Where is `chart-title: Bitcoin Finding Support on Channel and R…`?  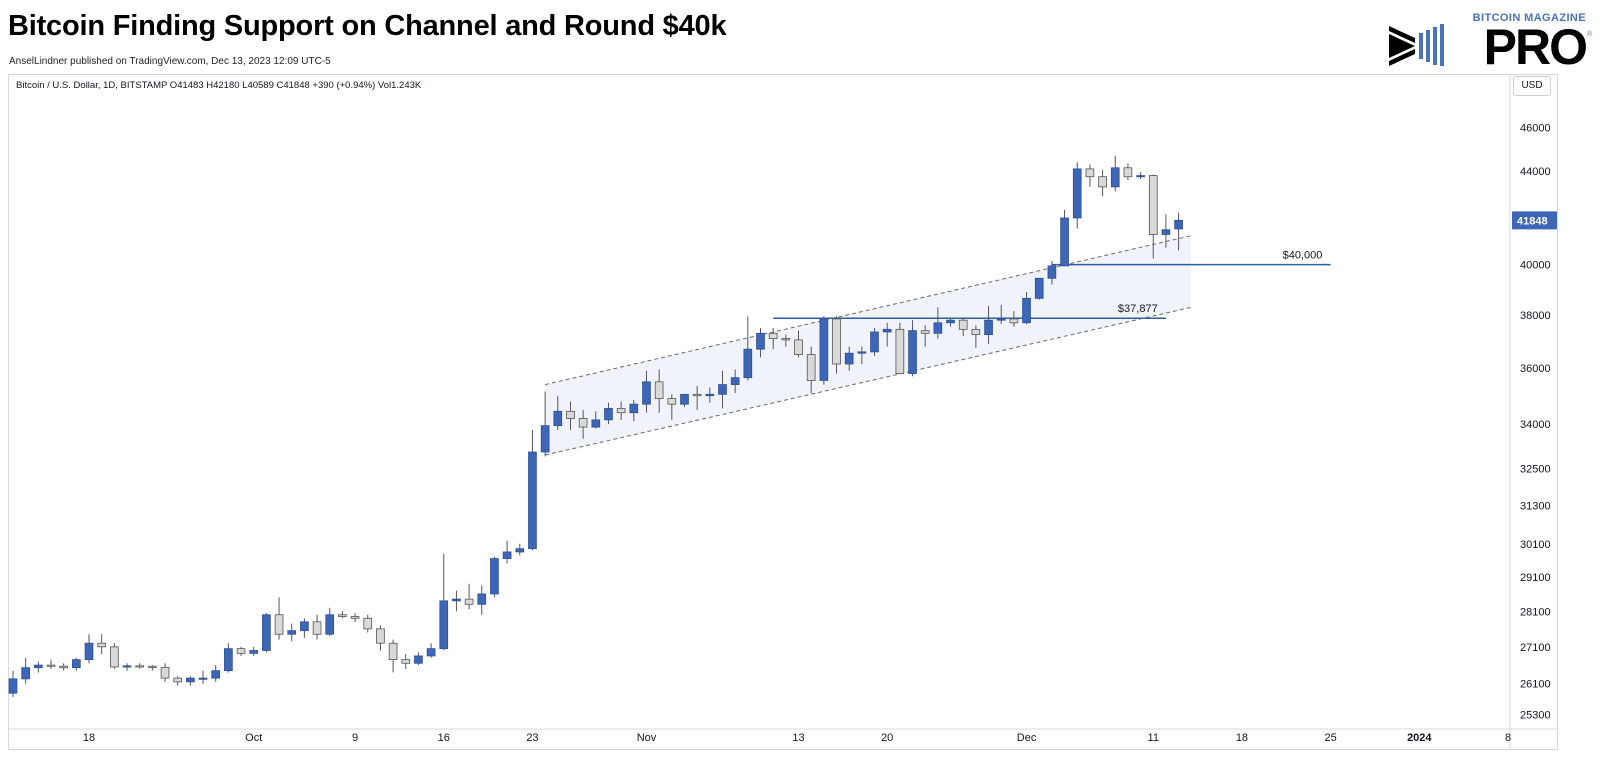 chart-title: Bitcoin Finding Support on Channel and R… is located at coordinates (367, 26).